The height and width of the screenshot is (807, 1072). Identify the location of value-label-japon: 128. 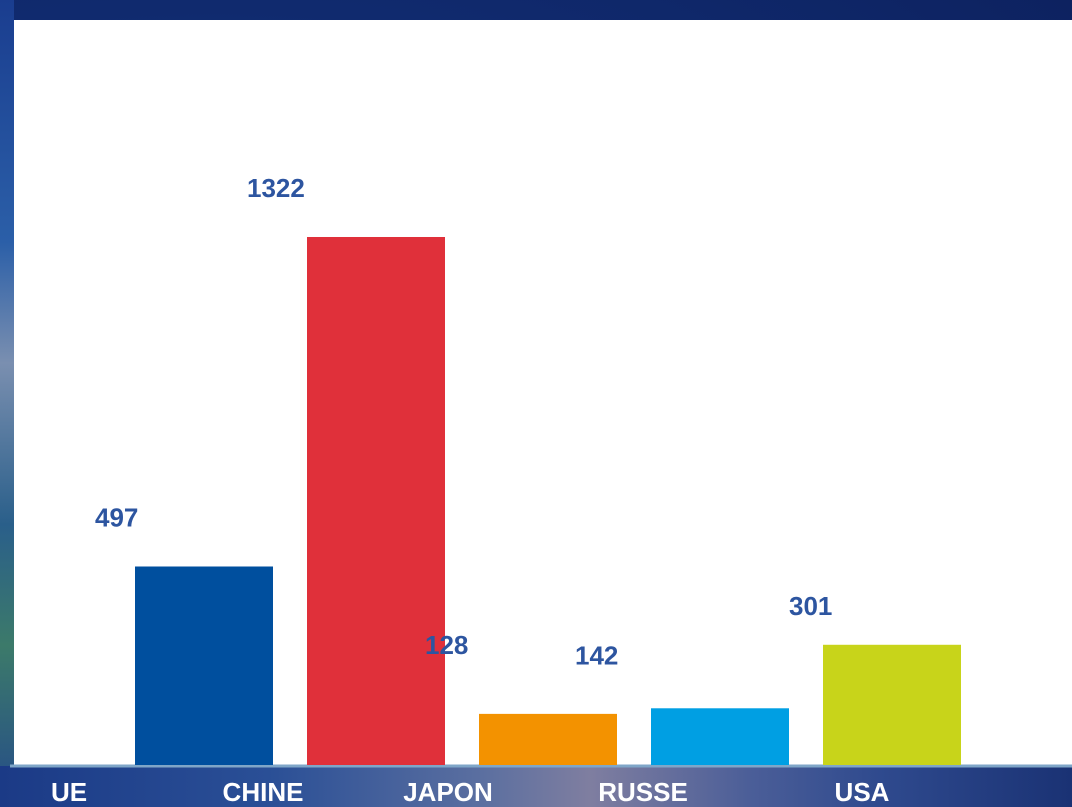
(446, 645).